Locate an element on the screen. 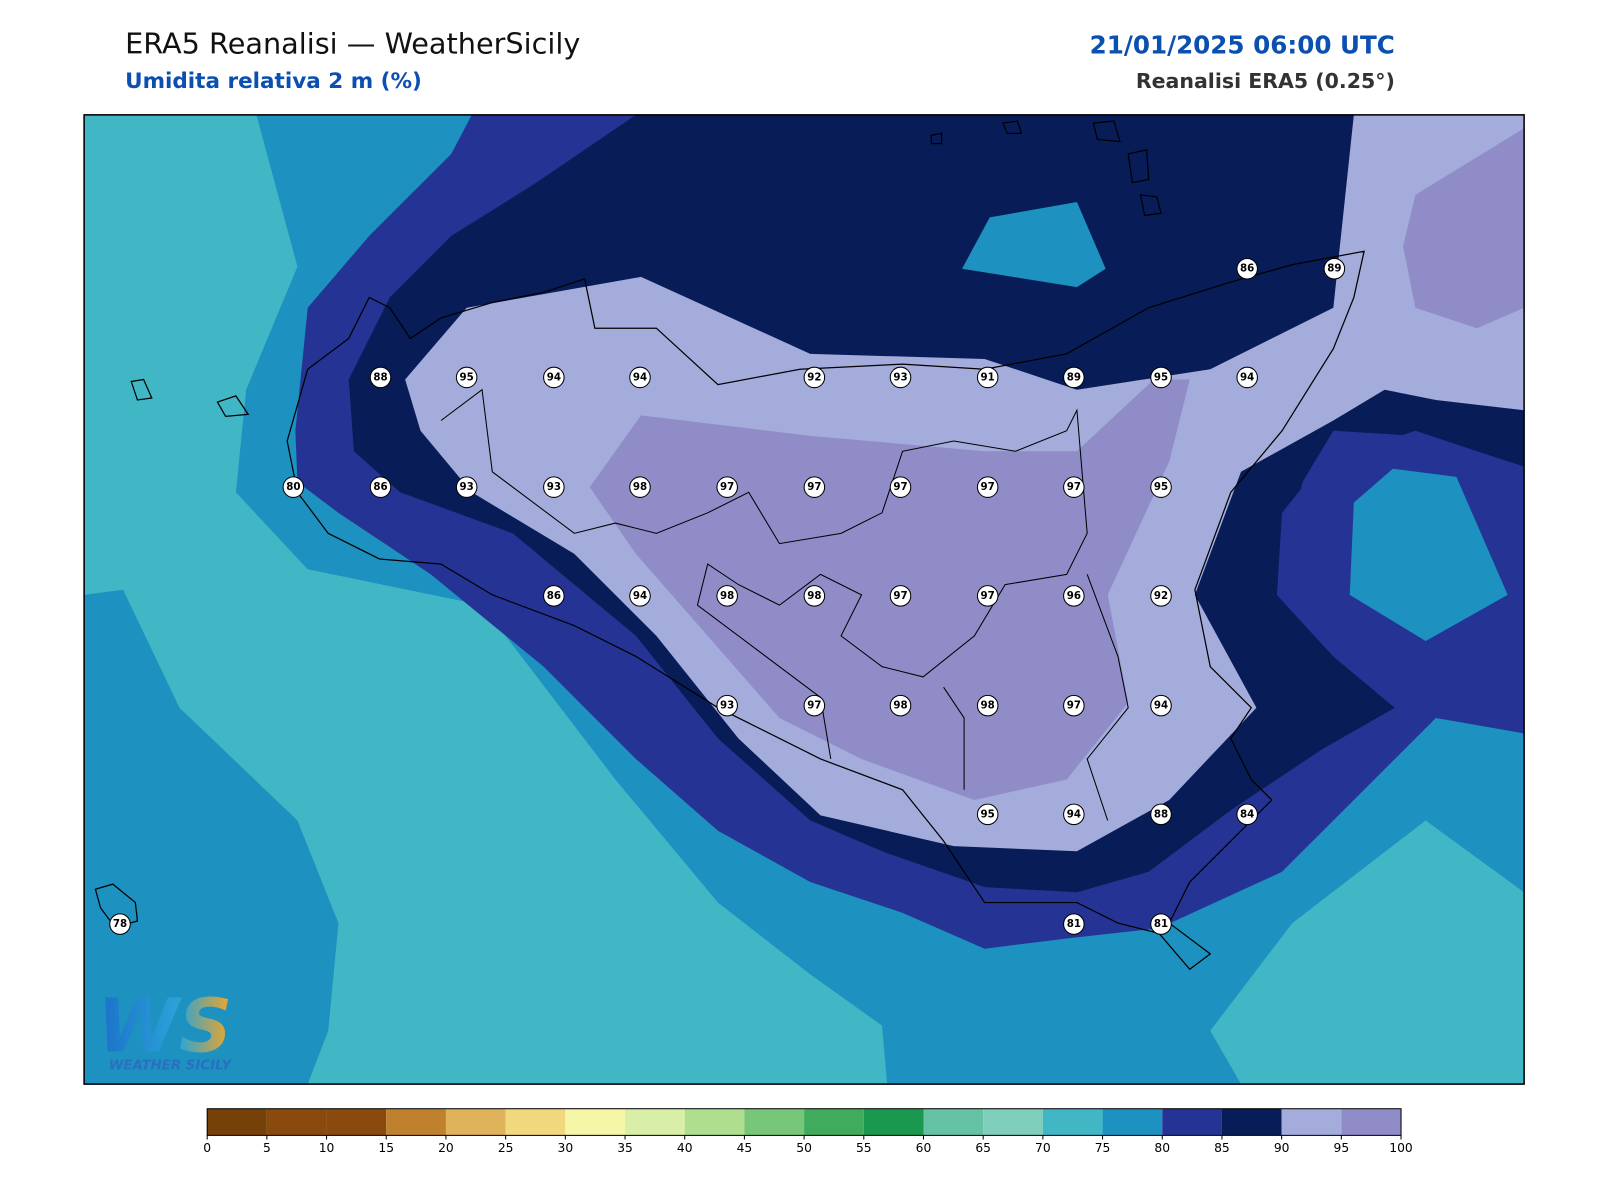  colorbar-tick-label: 25 is located at coordinates (506, 1148).